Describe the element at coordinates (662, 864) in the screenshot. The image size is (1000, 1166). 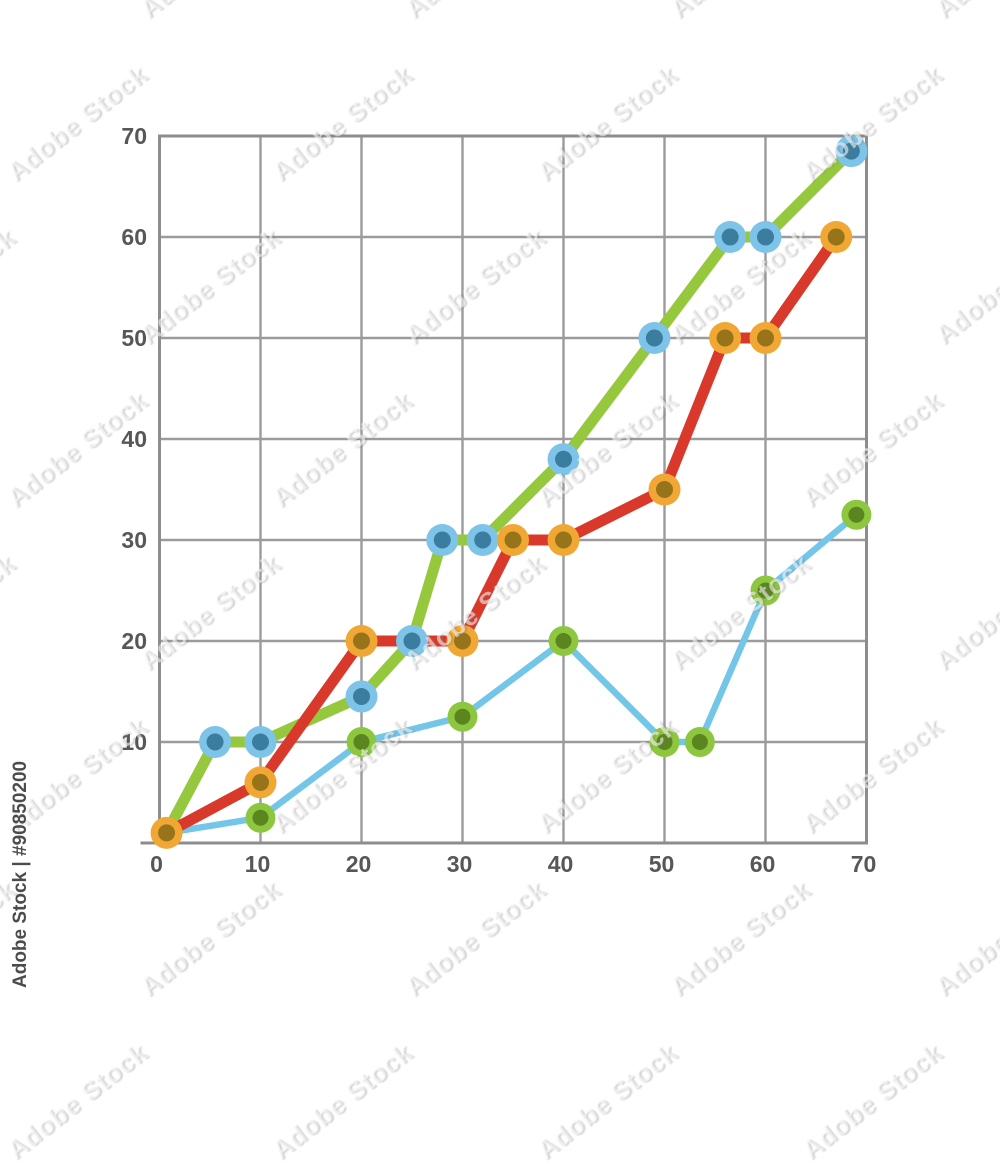
I see `x-tick-label: 50` at that location.